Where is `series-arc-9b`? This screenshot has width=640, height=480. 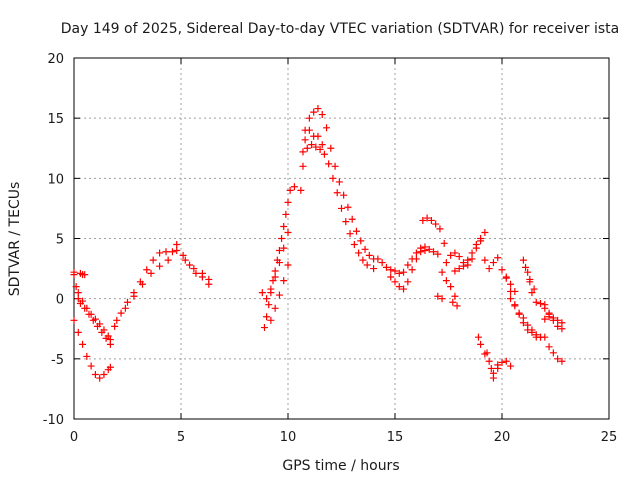 series-arc-9b is located at coordinates (492, 365).